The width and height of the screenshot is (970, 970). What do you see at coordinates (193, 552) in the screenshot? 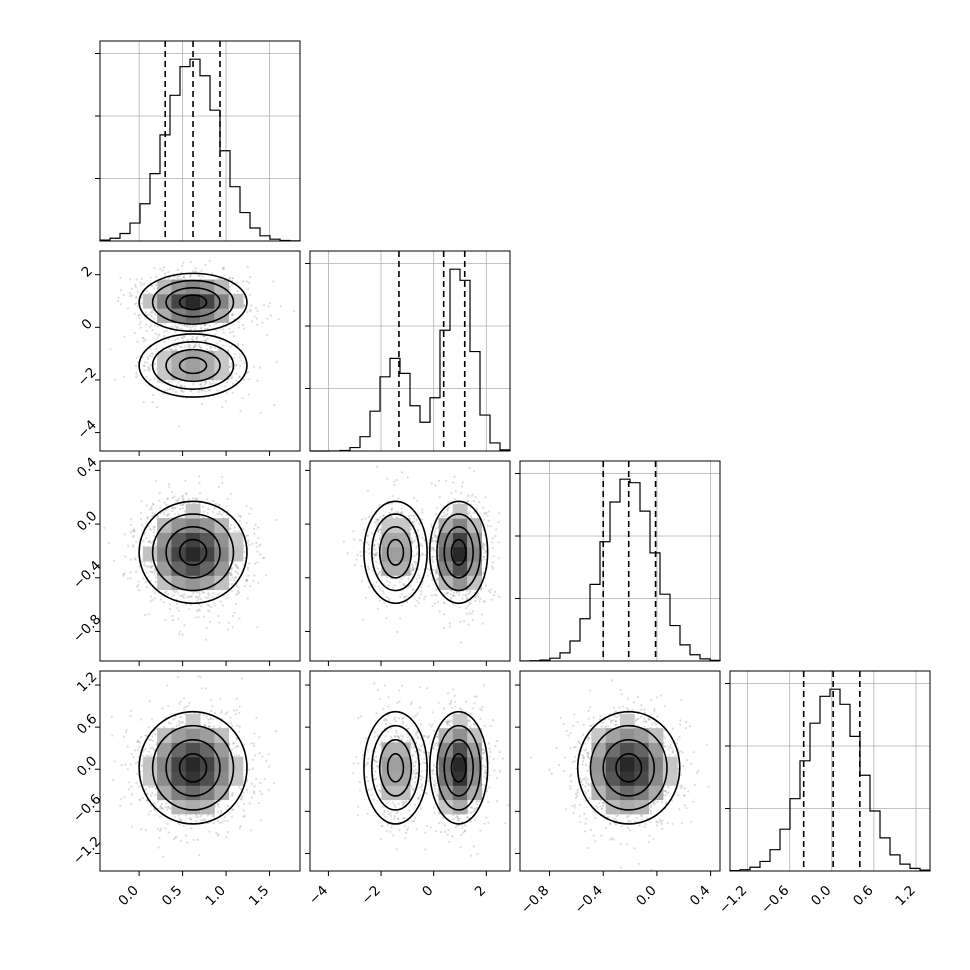
I see `contour-ring` at bounding box center [193, 552].